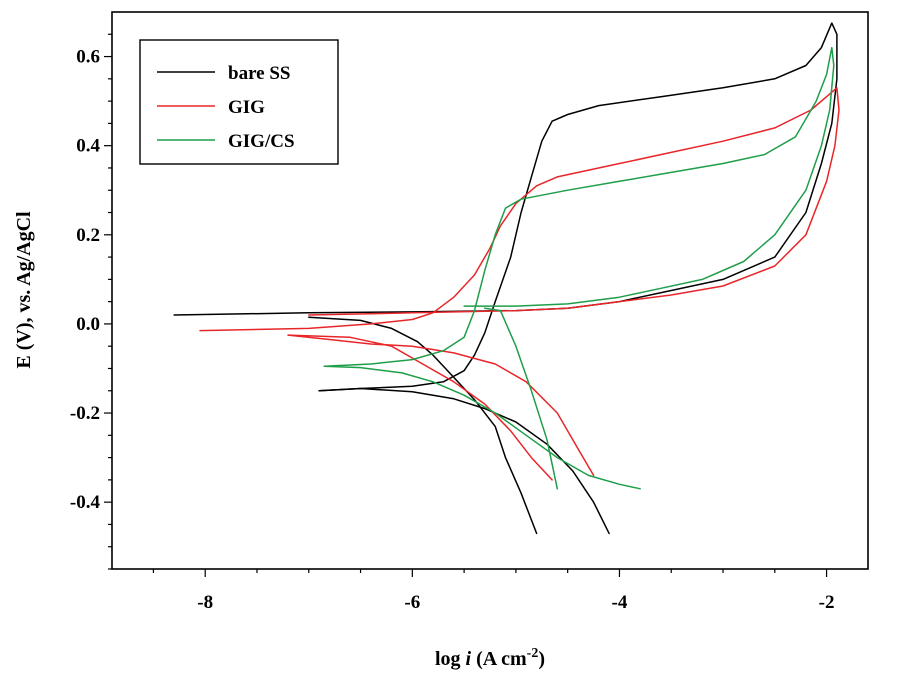  I want to click on legend-label-gig: GIG, so click(246, 107).